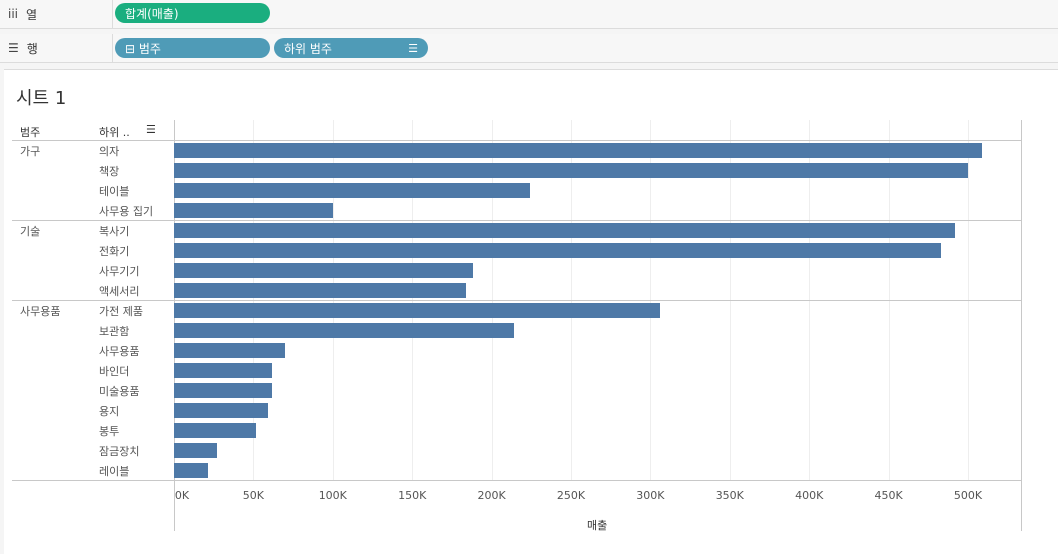 Image resolution: width=1058 pixels, height=554 pixels. I want to click on rows-label: 행, so click(32, 48).